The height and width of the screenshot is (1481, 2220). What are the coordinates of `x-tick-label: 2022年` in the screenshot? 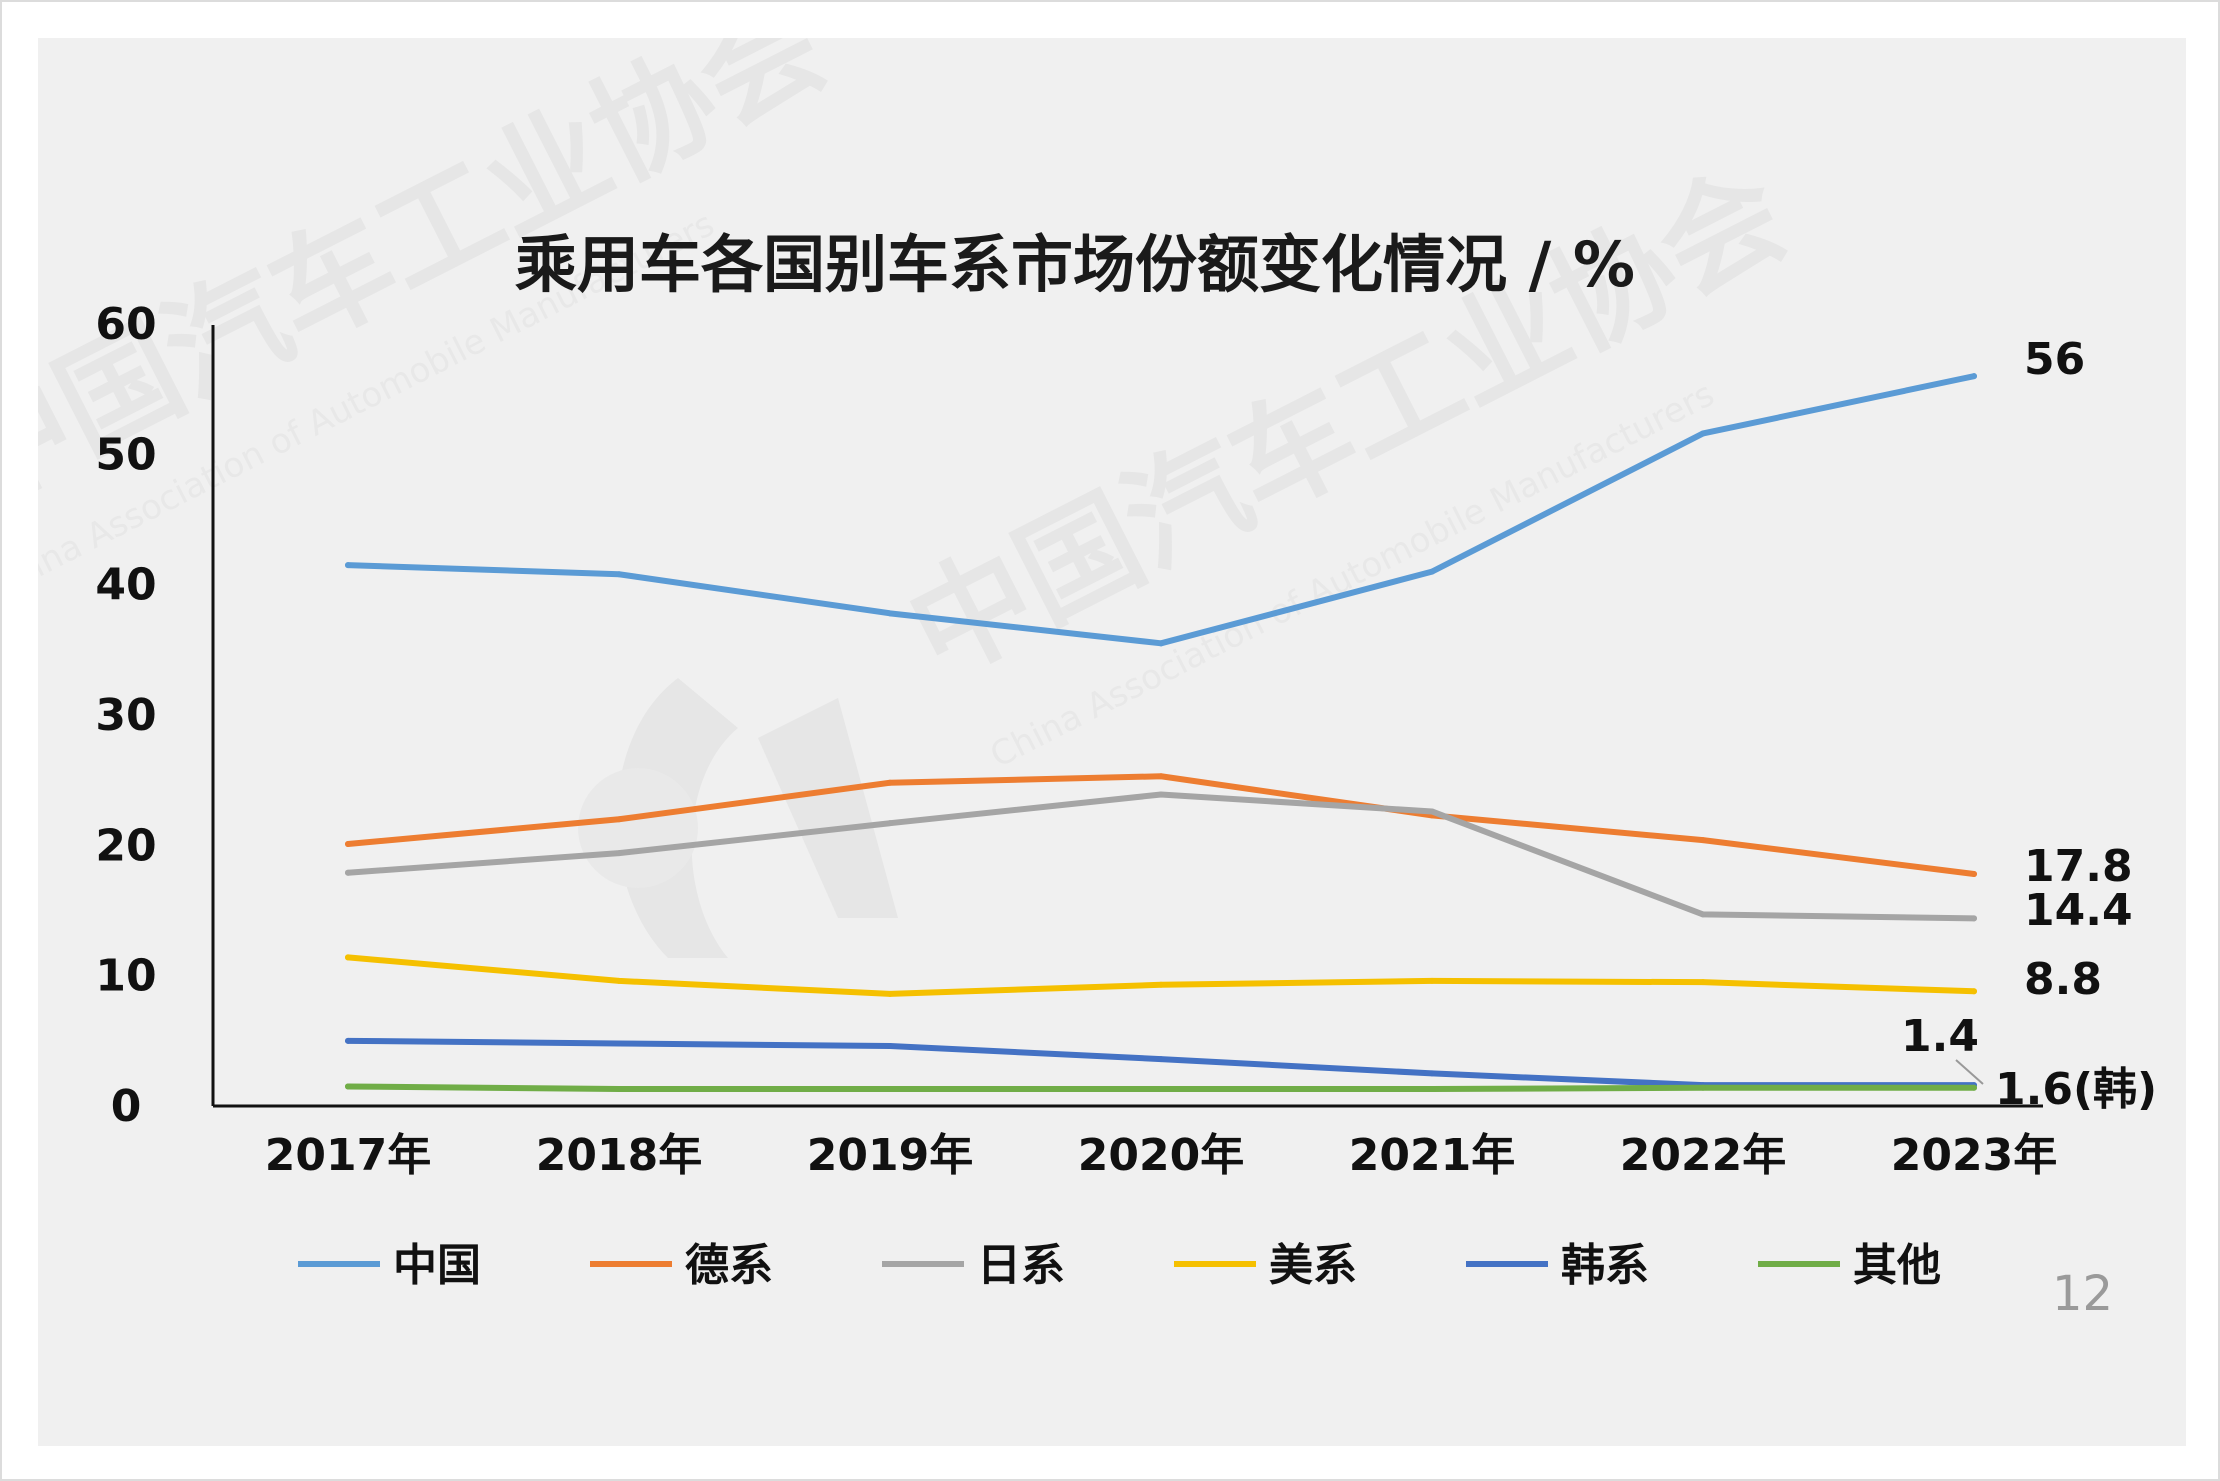 It's located at (1703, 1155).